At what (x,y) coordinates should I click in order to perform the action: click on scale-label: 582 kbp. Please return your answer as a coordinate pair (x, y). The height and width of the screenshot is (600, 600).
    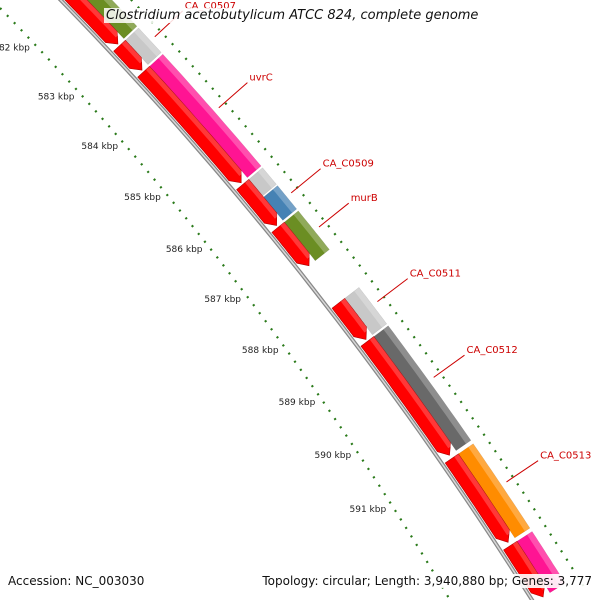
    Looking at the image, I should click on (15, 49).